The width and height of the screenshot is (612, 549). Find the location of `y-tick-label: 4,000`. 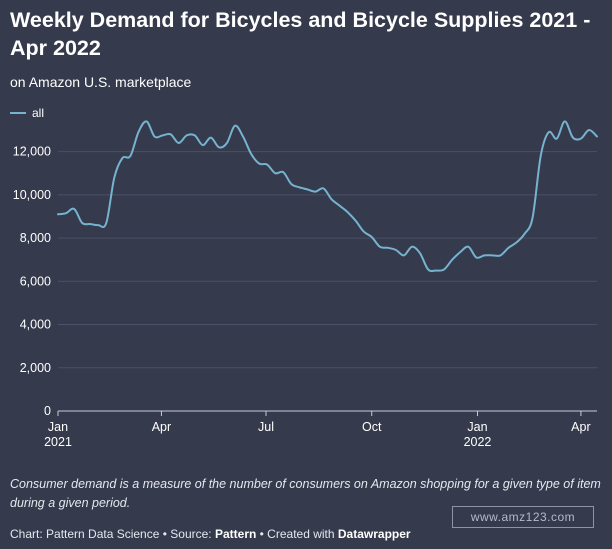

y-tick-label: 4,000 is located at coordinates (35, 325).